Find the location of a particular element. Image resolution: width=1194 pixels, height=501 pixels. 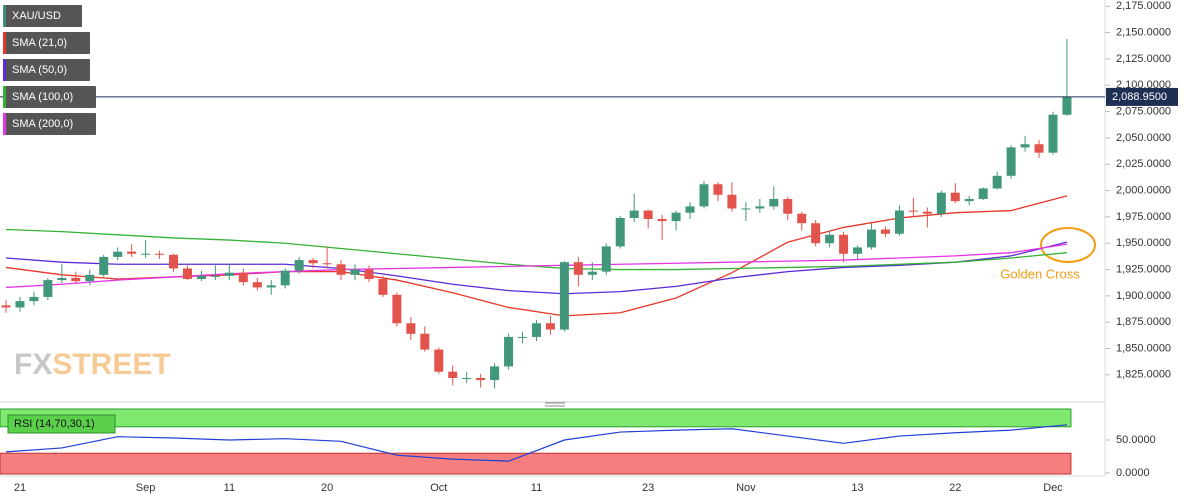

legend-label: SMA (50,0) is located at coordinates (39, 70).